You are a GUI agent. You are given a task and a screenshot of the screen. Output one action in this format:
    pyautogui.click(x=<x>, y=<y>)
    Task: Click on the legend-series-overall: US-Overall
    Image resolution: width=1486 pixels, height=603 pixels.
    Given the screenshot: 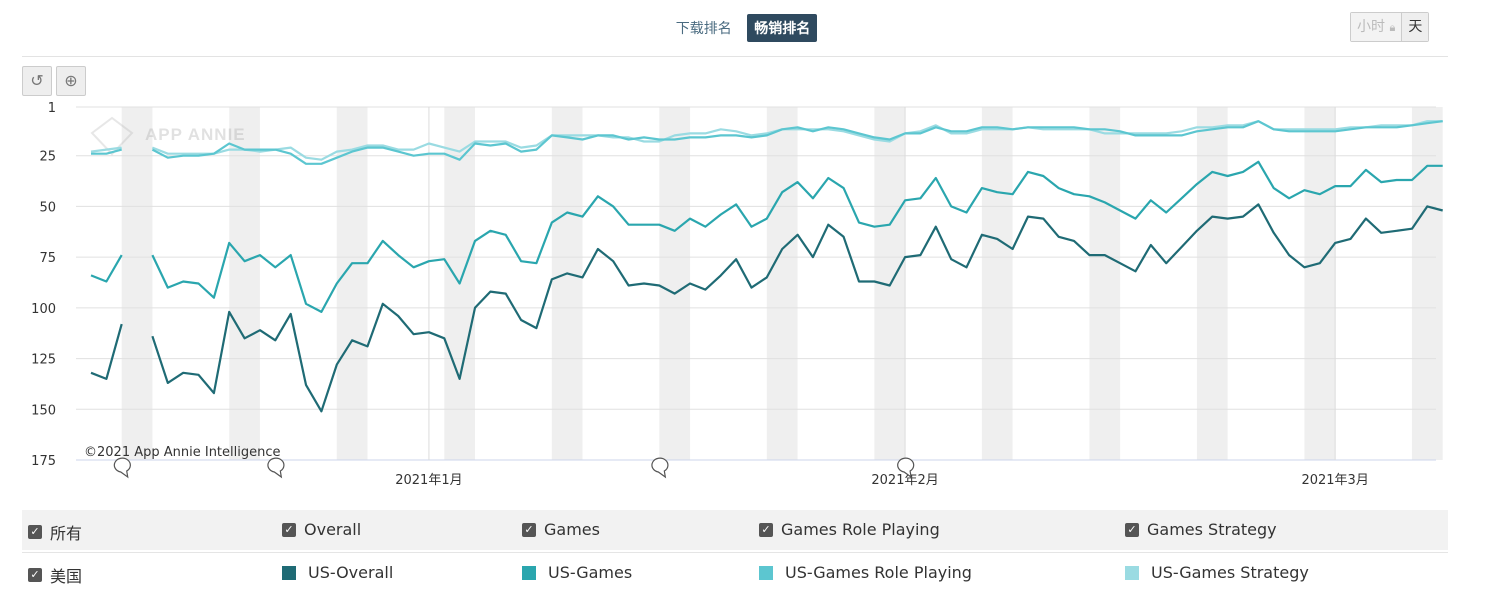 What is the action you would take?
    pyautogui.click(x=337, y=572)
    